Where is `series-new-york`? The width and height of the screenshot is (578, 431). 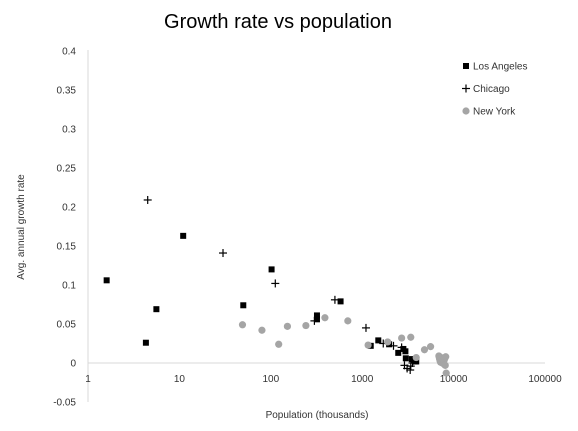
series-new-york is located at coordinates (344, 345).